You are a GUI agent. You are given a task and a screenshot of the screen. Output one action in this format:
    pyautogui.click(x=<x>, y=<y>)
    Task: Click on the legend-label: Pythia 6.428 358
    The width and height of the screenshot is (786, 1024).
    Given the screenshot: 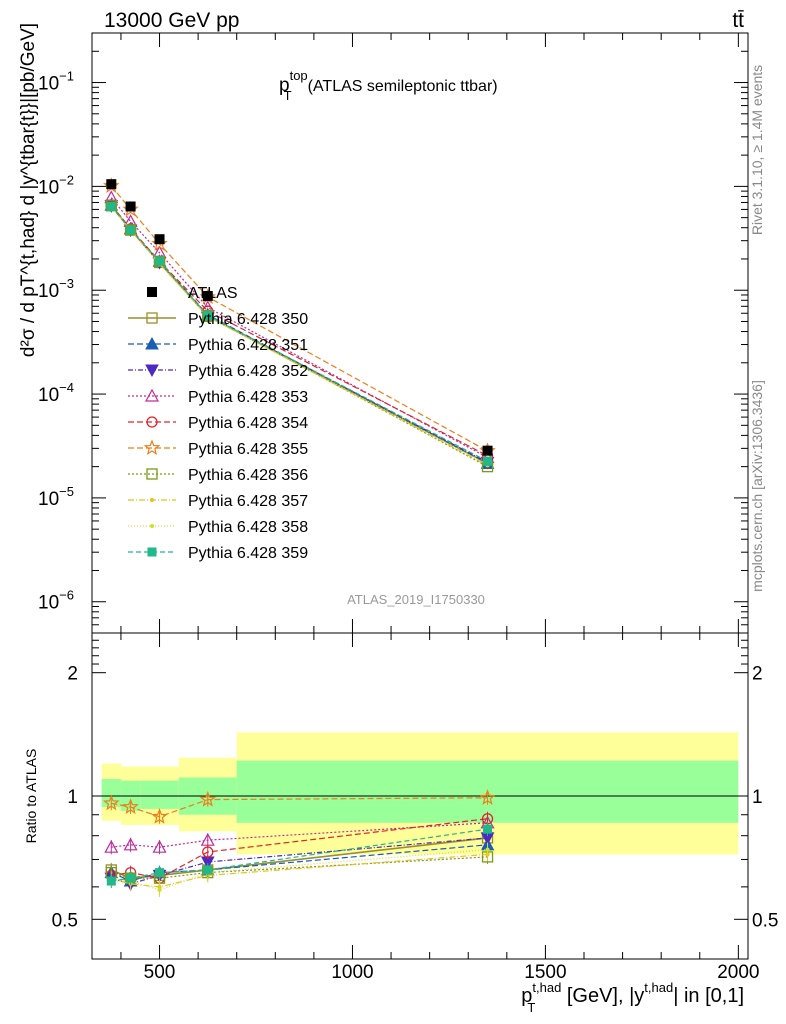 What is the action you would take?
    pyautogui.click(x=248, y=527)
    